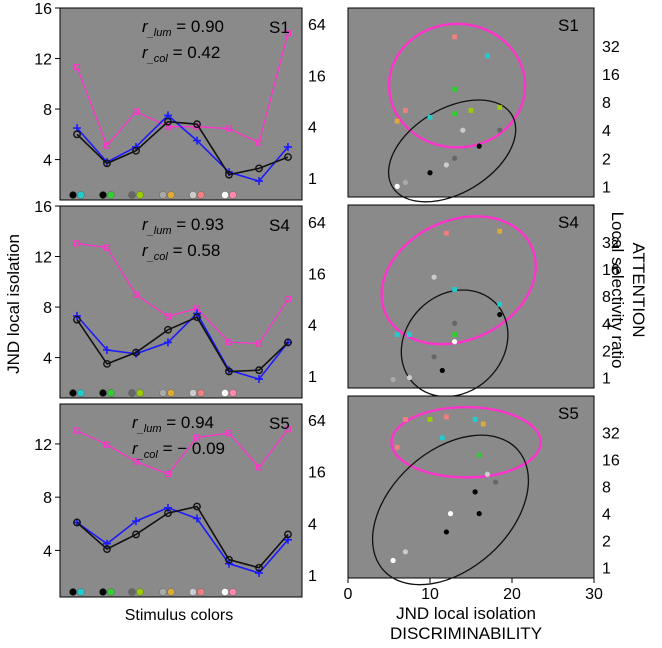 The width and height of the screenshot is (662, 648). What do you see at coordinates (466, 633) in the screenshot?
I see `right-x-label-2: DISCRIMINABILITY` at bounding box center [466, 633].